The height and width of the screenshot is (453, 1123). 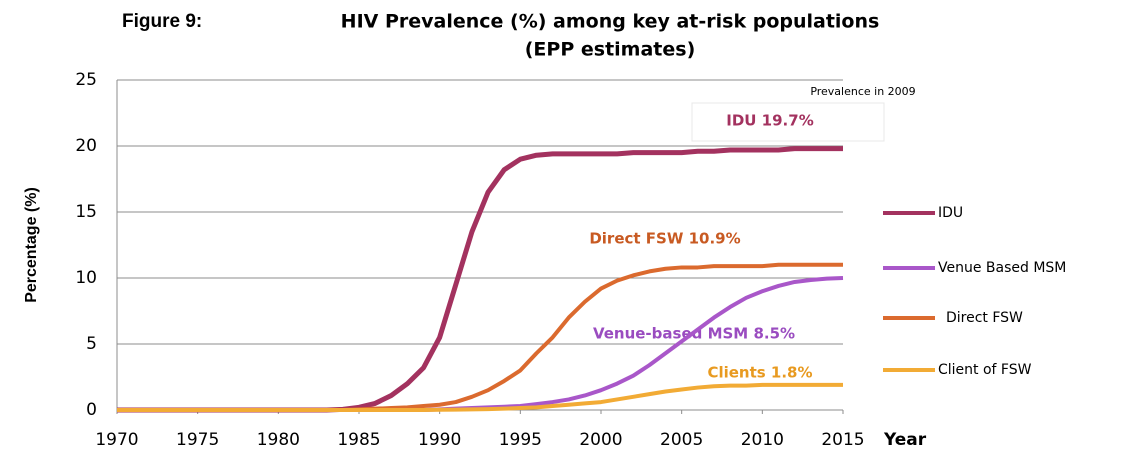 I want to click on x-tick-label: 1970, so click(x=116, y=440).